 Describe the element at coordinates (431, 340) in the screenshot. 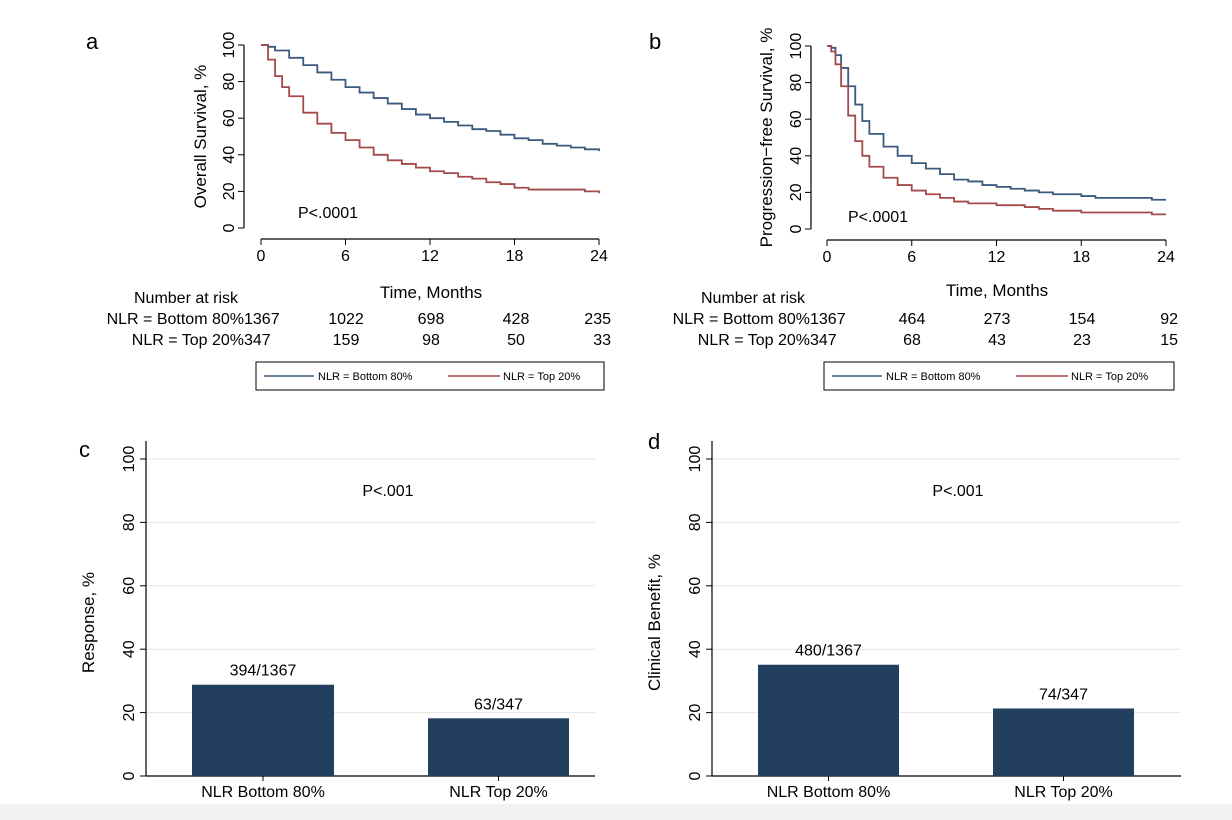

I see `risk-count: 98` at that location.